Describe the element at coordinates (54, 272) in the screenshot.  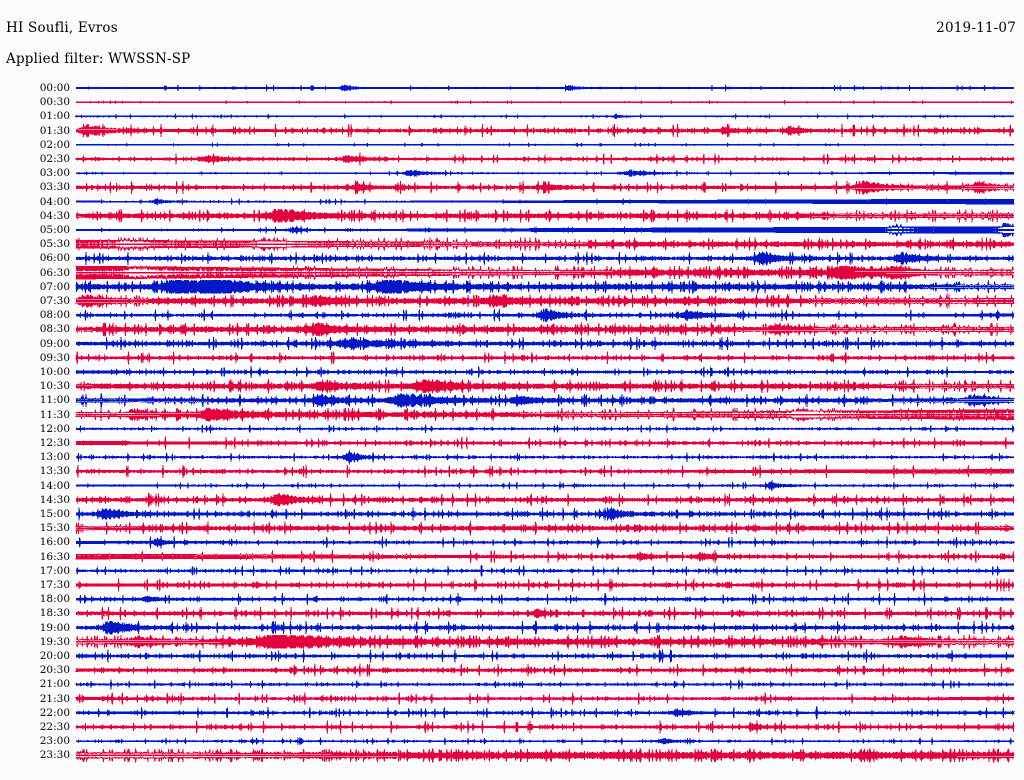
I see `time-label-0630: 06:30` at that location.